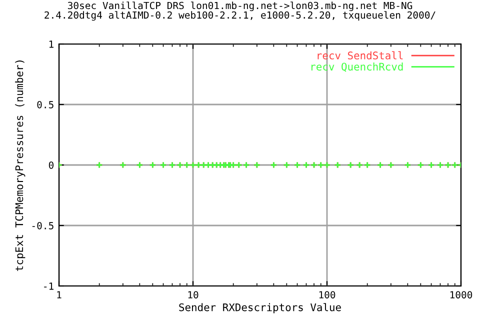 The image size is (480, 320). I want to click on y-tick-label: 0.5, so click(45, 104).